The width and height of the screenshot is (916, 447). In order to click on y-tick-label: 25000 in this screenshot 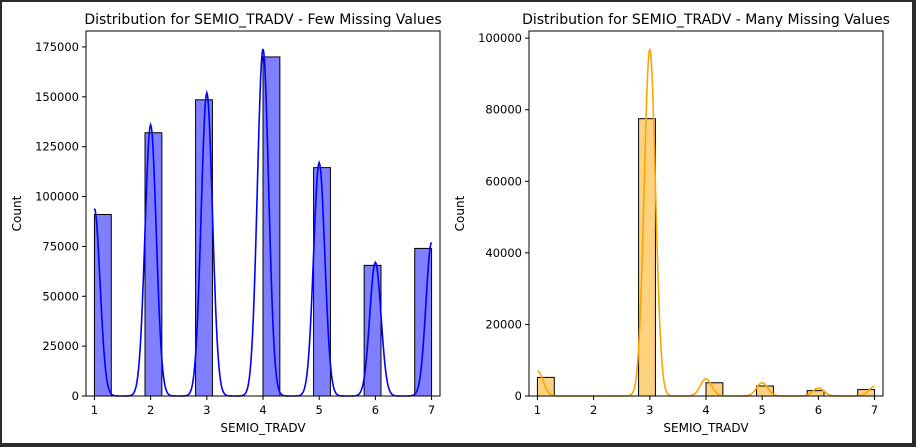, I will do `click(60, 346)`.